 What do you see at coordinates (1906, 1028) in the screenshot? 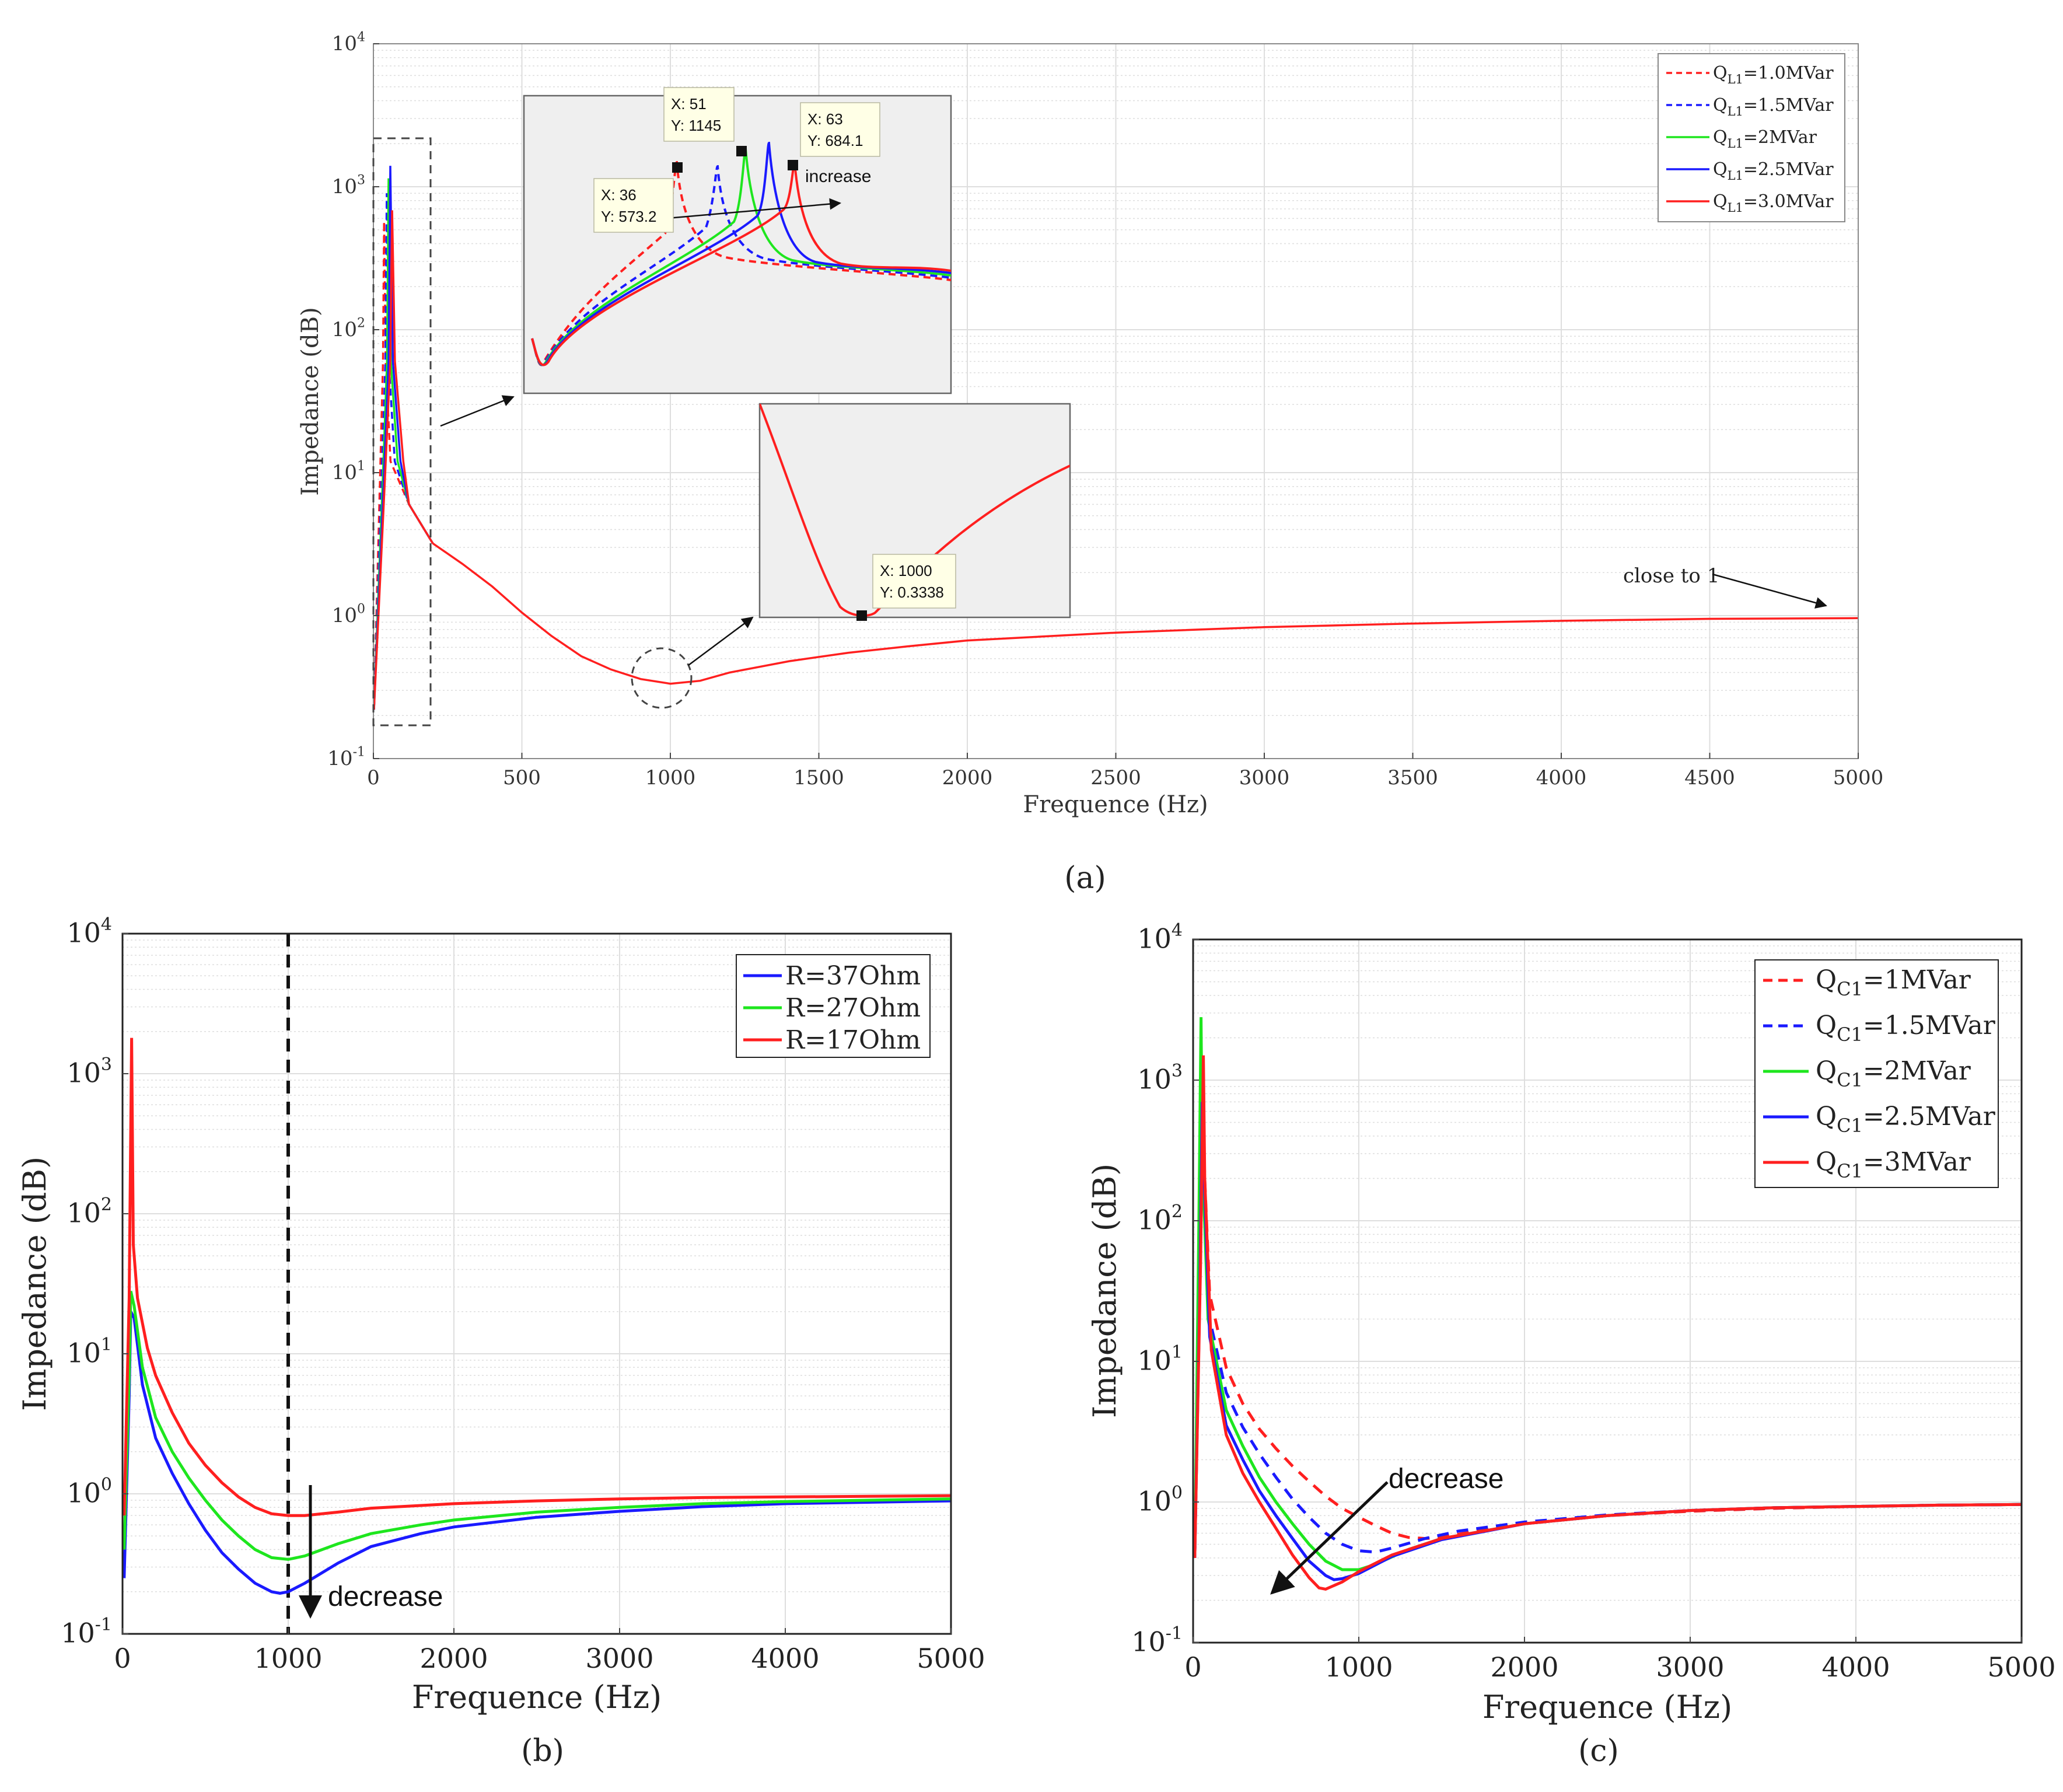
I see `legend-c-entry: QC1=1.5MVar` at bounding box center [1906, 1028].